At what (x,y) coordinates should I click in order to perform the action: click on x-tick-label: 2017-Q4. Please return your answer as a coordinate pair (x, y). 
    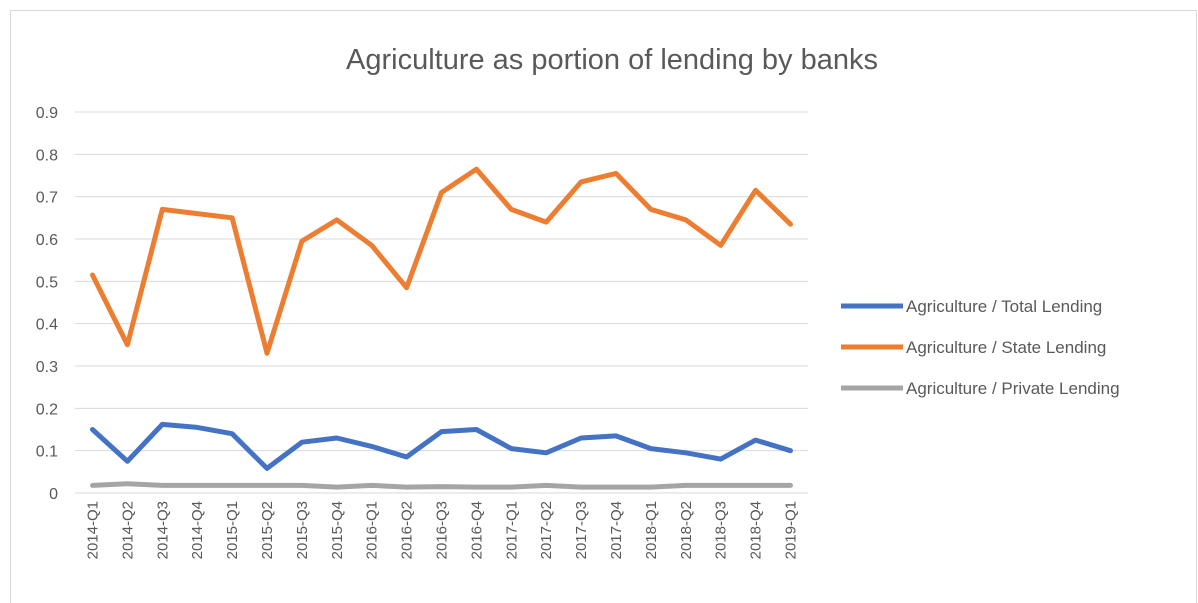
    Looking at the image, I should click on (616, 530).